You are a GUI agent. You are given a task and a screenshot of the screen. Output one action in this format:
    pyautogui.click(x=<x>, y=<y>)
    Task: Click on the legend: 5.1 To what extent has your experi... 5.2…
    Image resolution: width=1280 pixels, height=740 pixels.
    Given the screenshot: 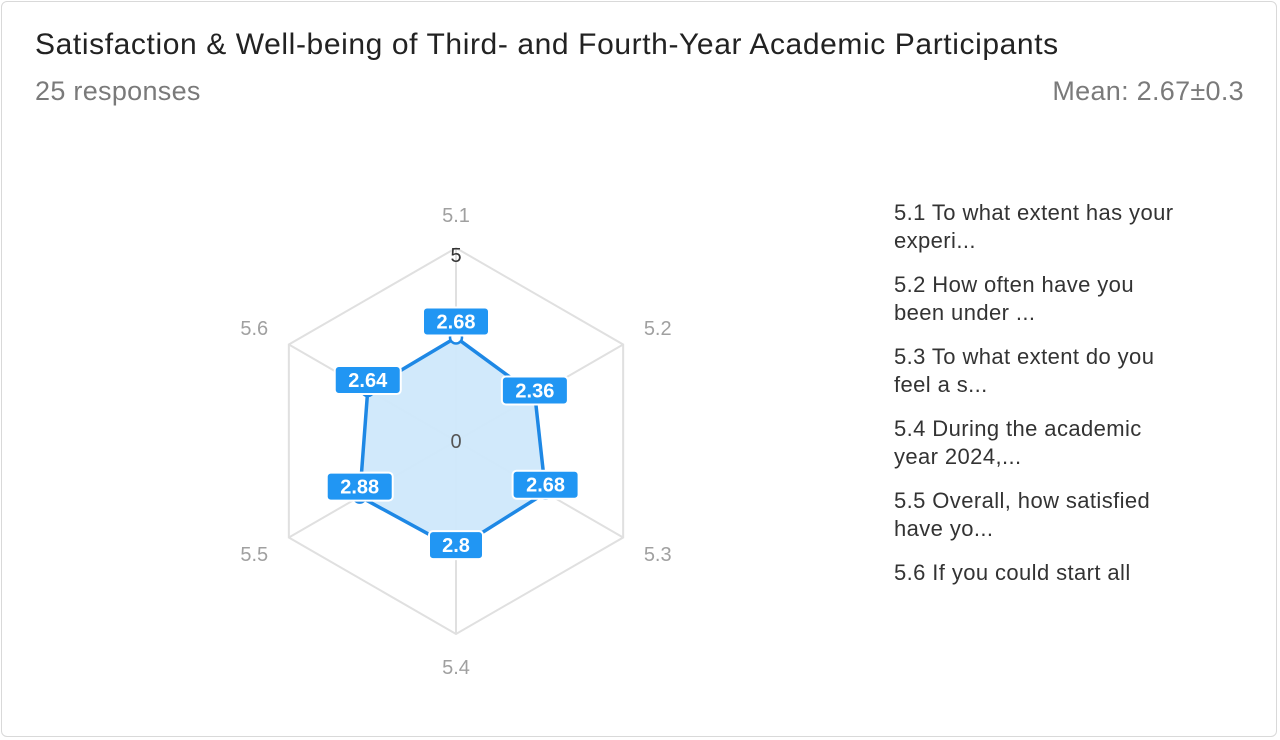 What is the action you would take?
    pyautogui.click(x=1044, y=401)
    